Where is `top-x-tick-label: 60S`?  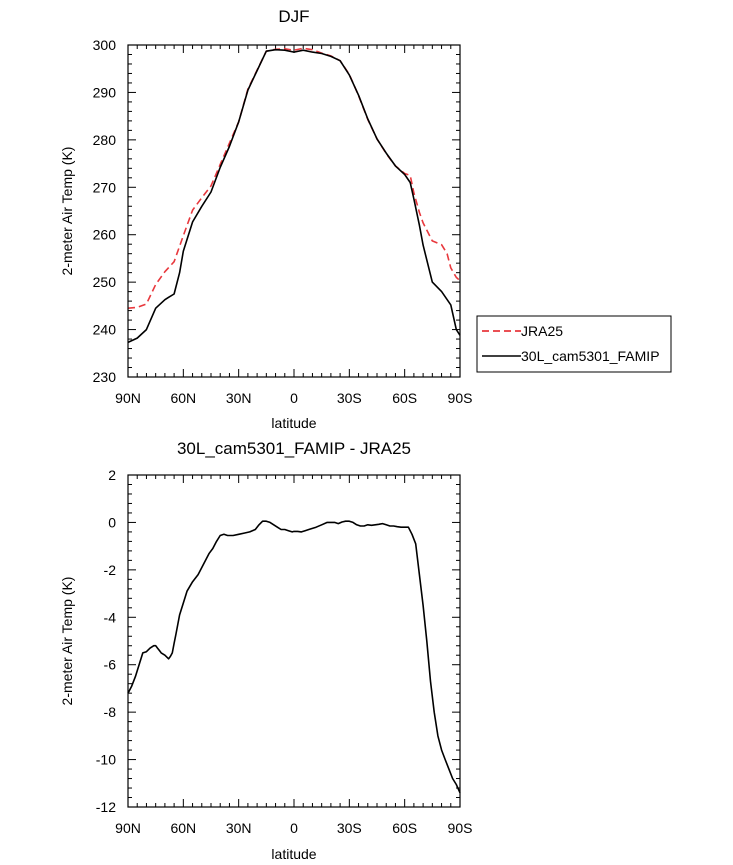 top-x-tick-label: 60S is located at coordinates (404, 398).